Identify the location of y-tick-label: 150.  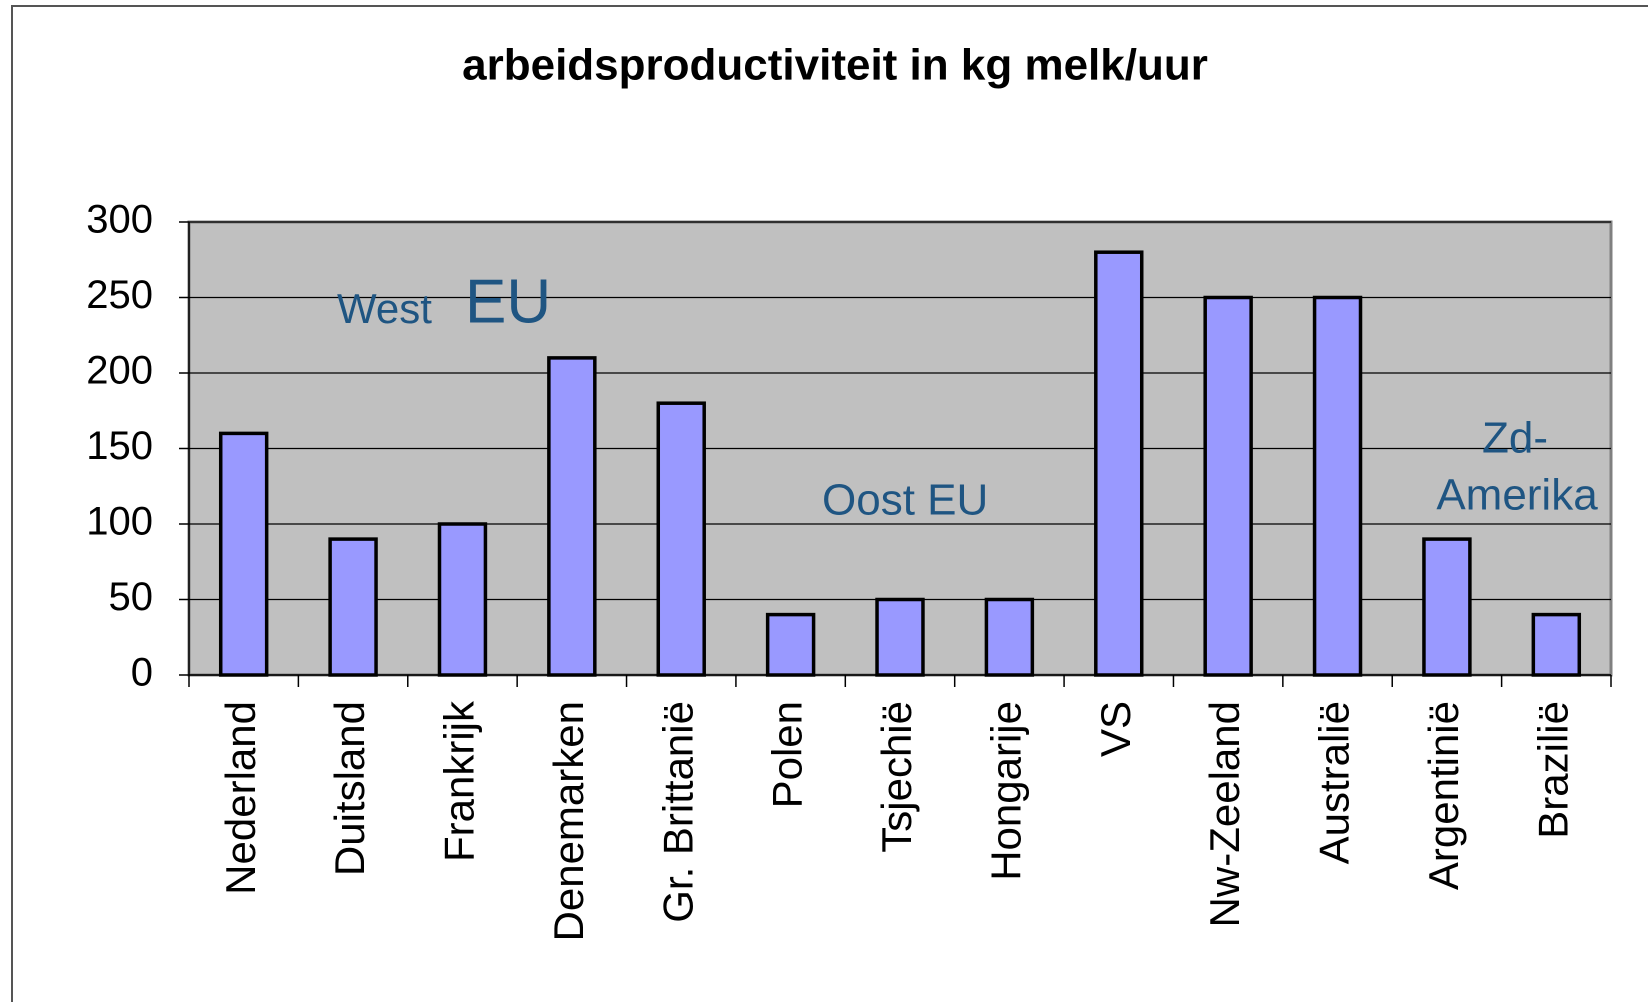
(119, 446).